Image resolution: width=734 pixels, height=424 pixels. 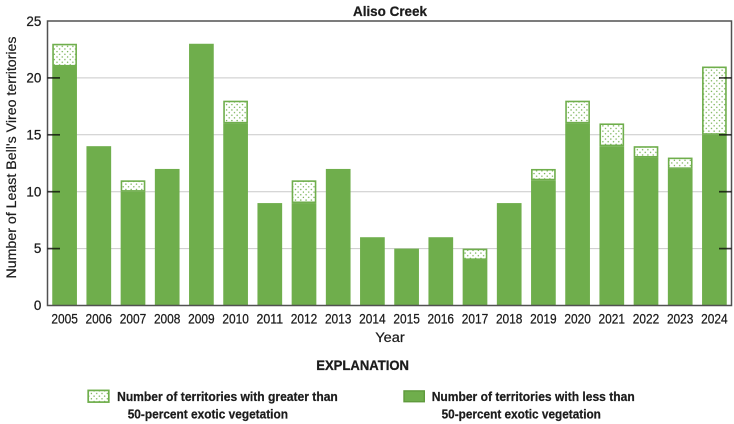 What do you see at coordinates (64, 318) in the screenshot?
I see `svg-text: 2005` at bounding box center [64, 318].